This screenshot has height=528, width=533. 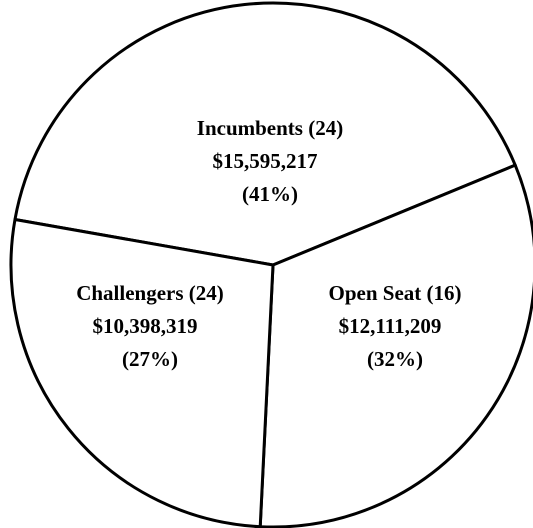 I want to click on slice-label: Incumbents (24), so click(x=270, y=128).